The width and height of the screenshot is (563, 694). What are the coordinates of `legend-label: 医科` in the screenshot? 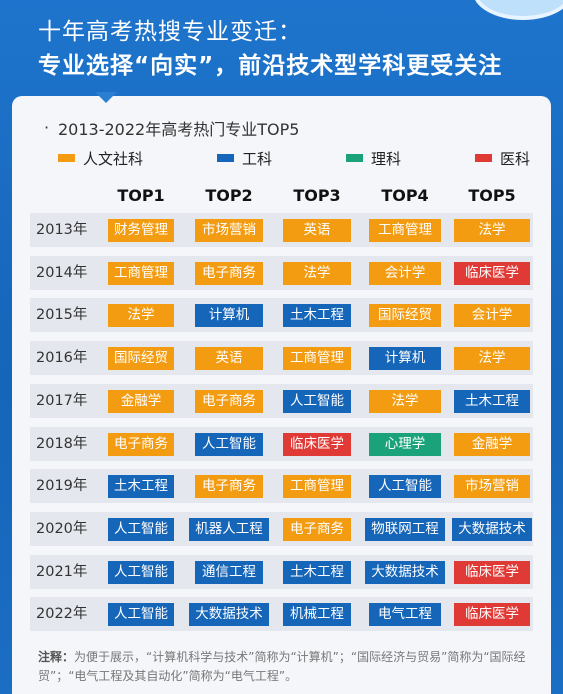 It's located at (514, 158).